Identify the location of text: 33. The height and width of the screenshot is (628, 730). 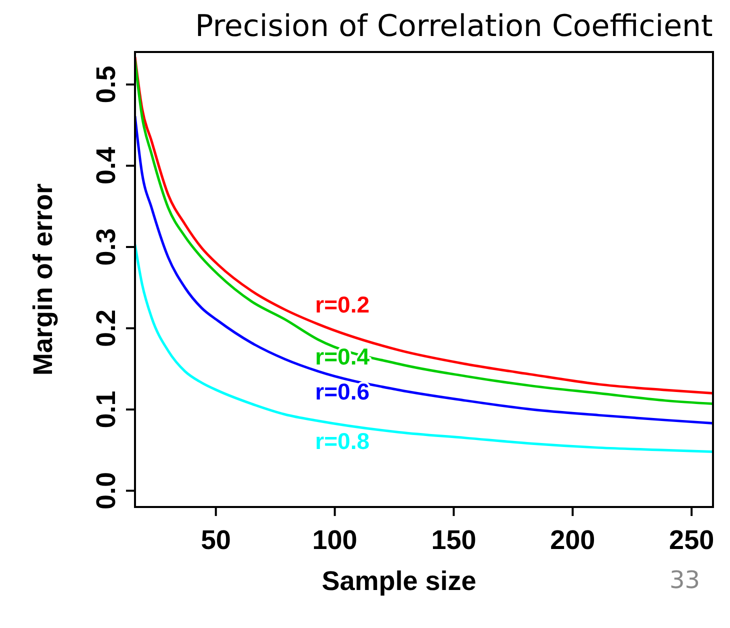
(684, 580).